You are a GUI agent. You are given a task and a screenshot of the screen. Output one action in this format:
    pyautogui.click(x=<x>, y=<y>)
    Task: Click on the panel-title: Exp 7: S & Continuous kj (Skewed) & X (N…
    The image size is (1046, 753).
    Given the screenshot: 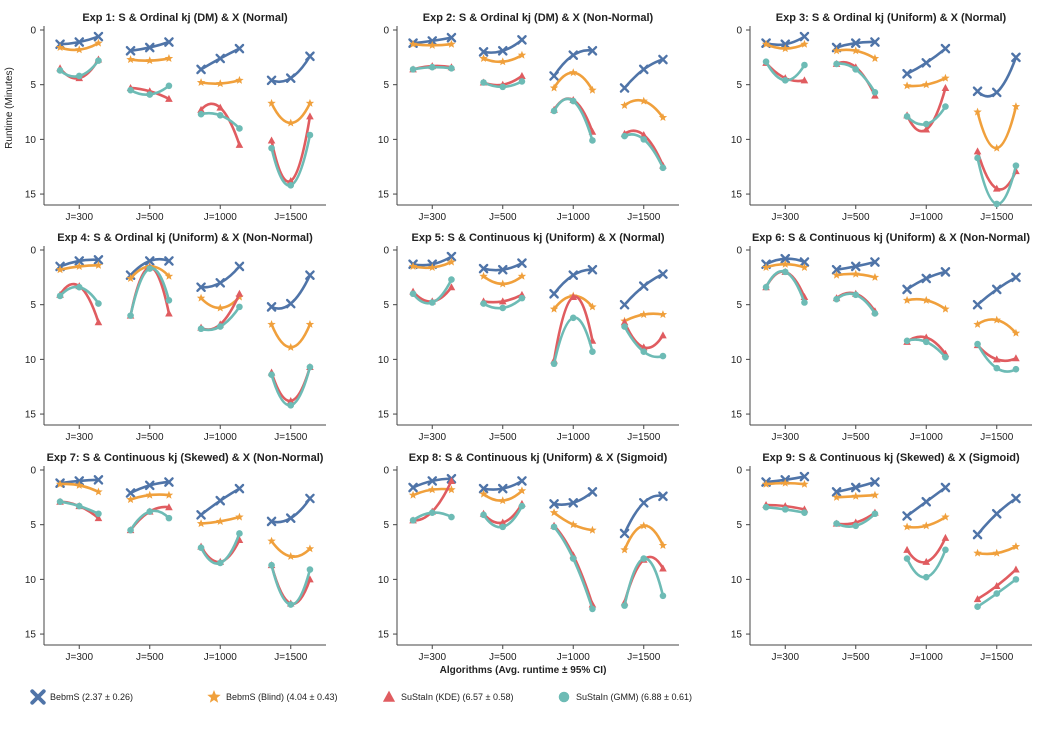 What is the action you would take?
    pyautogui.click(x=185, y=458)
    